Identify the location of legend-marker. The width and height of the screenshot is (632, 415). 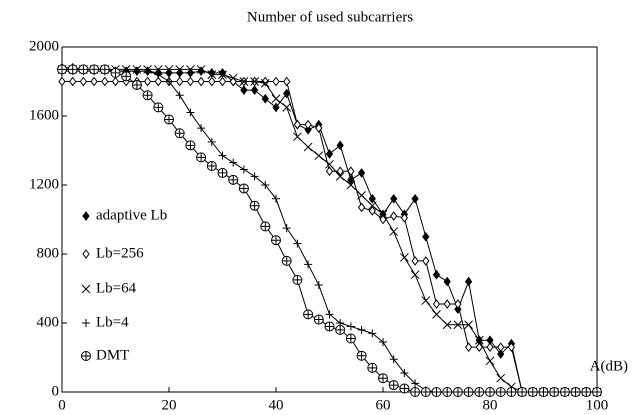
(86, 356).